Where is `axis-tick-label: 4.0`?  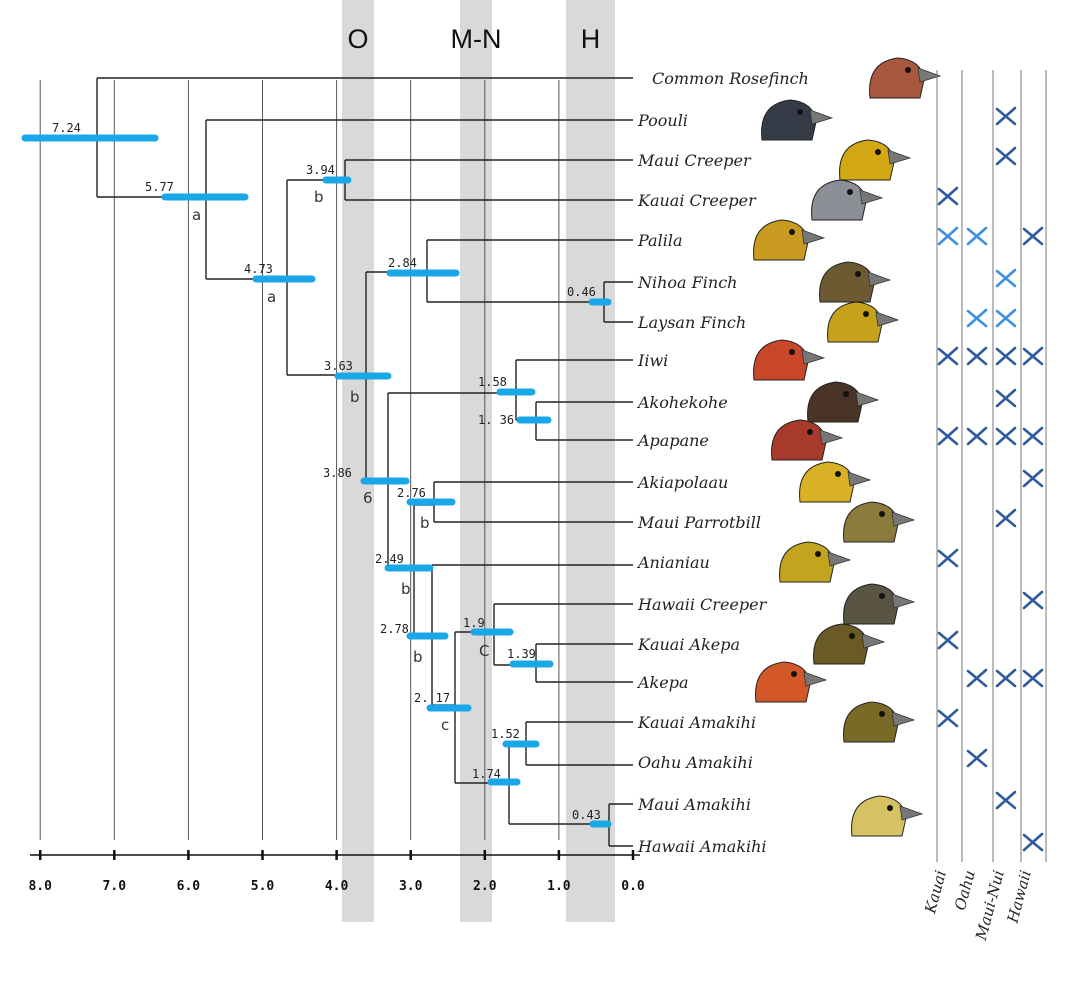
axis-tick-label: 4.0 is located at coordinates (337, 886).